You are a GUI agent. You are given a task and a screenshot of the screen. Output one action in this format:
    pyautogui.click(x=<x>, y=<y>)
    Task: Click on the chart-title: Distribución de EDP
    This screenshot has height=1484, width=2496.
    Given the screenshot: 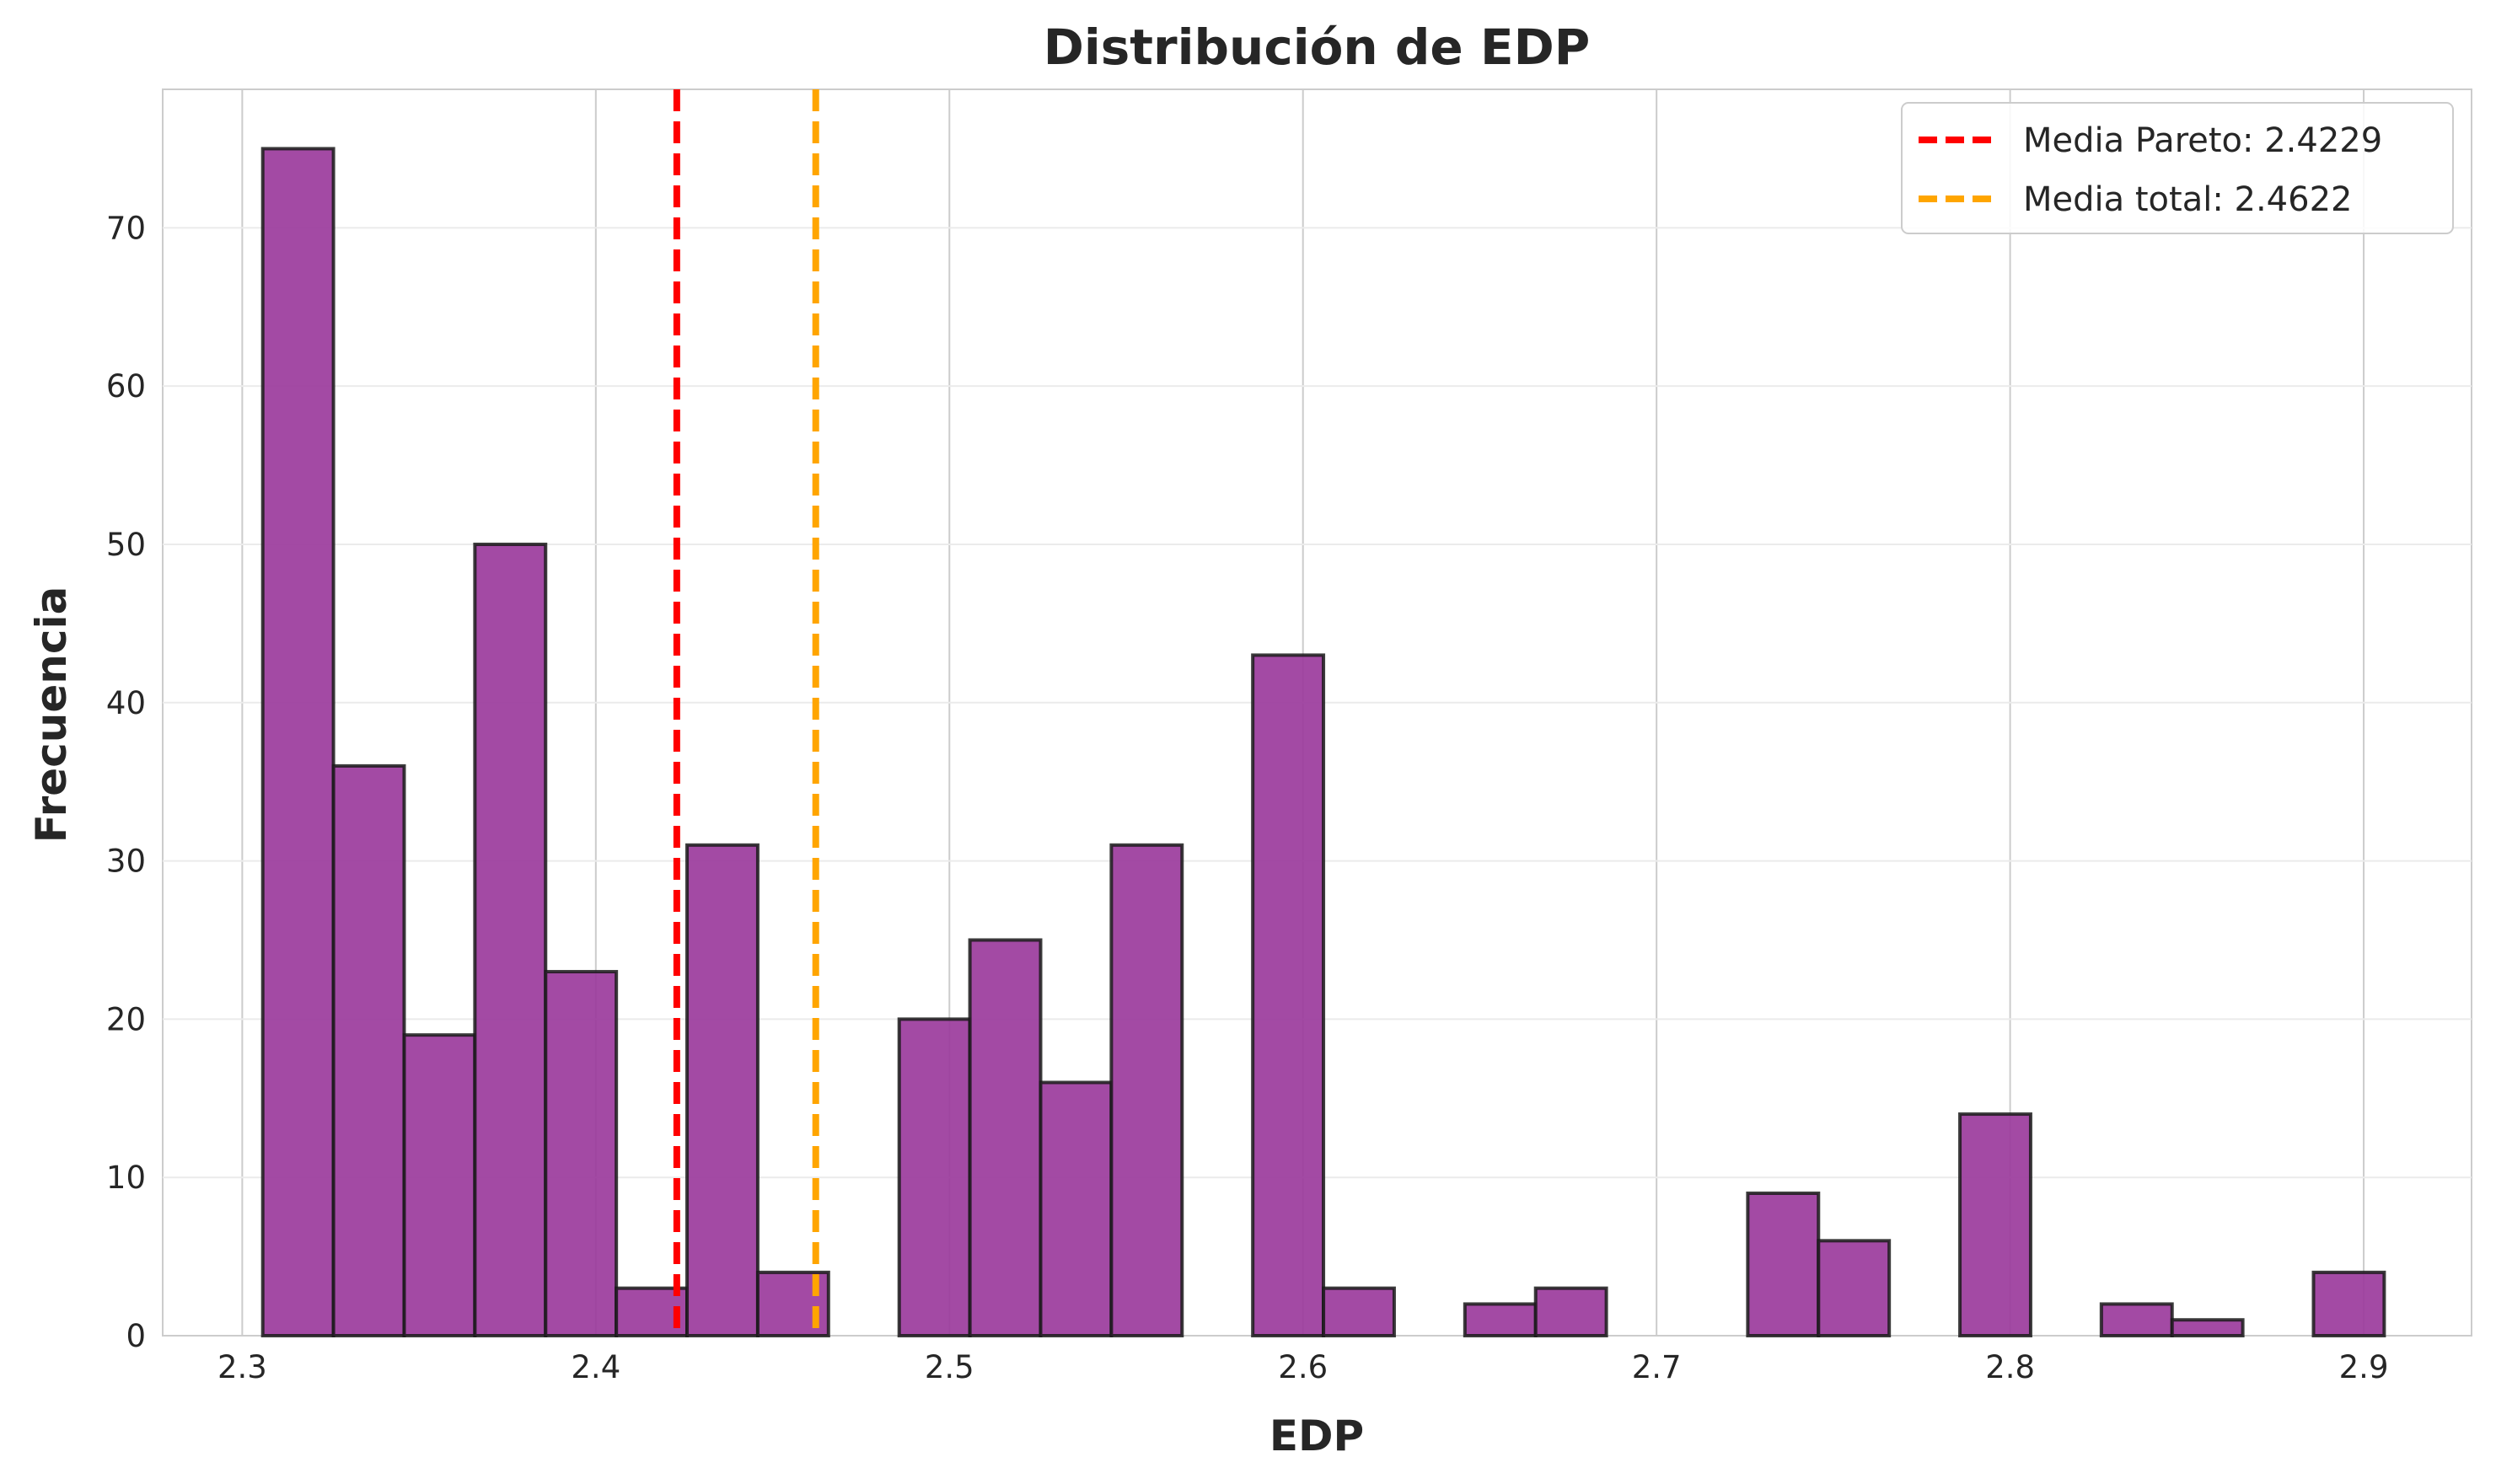 What is the action you would take?
    pyautogui.click(x=1317, y=48)
    